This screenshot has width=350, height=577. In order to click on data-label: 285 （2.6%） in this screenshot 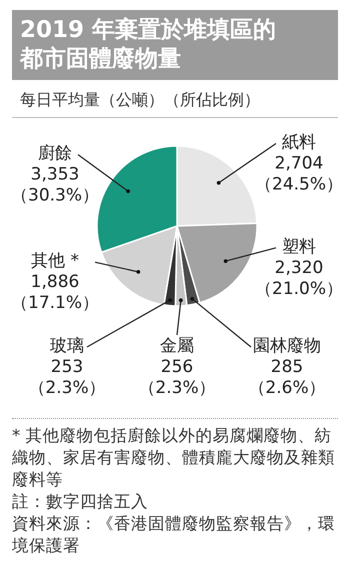, I will do `click(287, 377)`.